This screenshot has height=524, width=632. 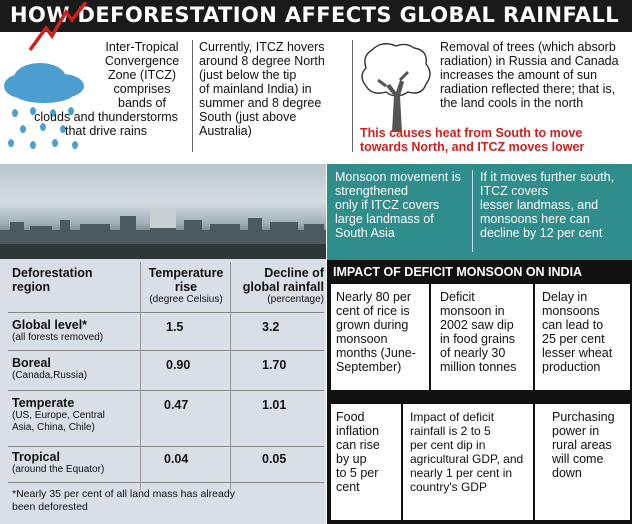 I want to click on text-line: Food, so click(x=350, y=417).